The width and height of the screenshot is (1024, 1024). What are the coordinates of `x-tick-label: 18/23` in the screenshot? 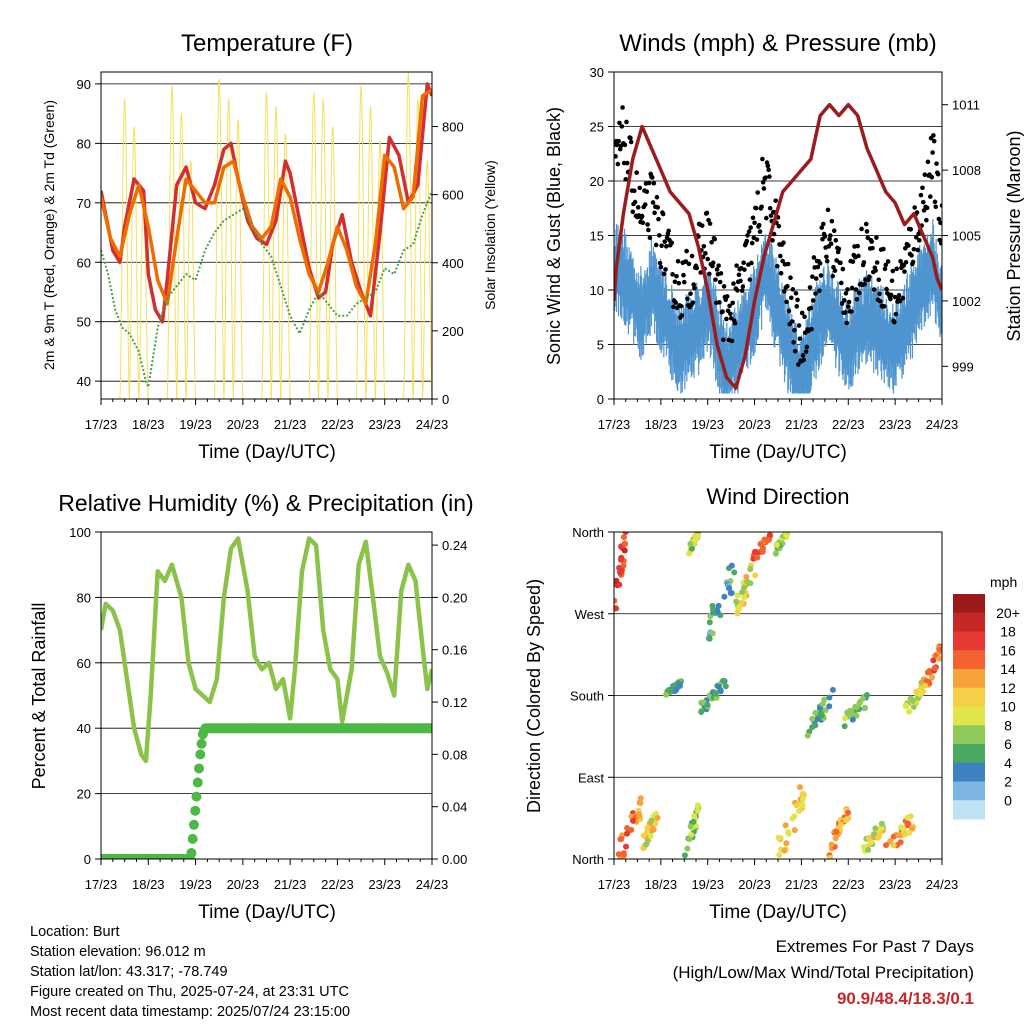 It's located at (661, 424).